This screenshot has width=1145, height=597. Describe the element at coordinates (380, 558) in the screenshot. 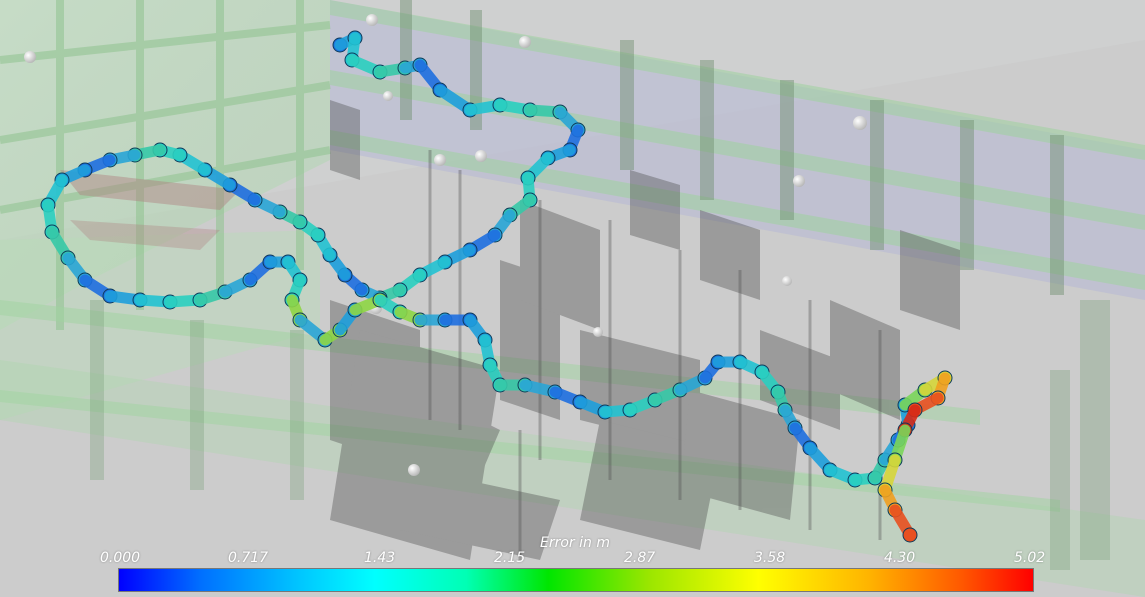

I see `colorbar-tick-label: 1.43` at that location.